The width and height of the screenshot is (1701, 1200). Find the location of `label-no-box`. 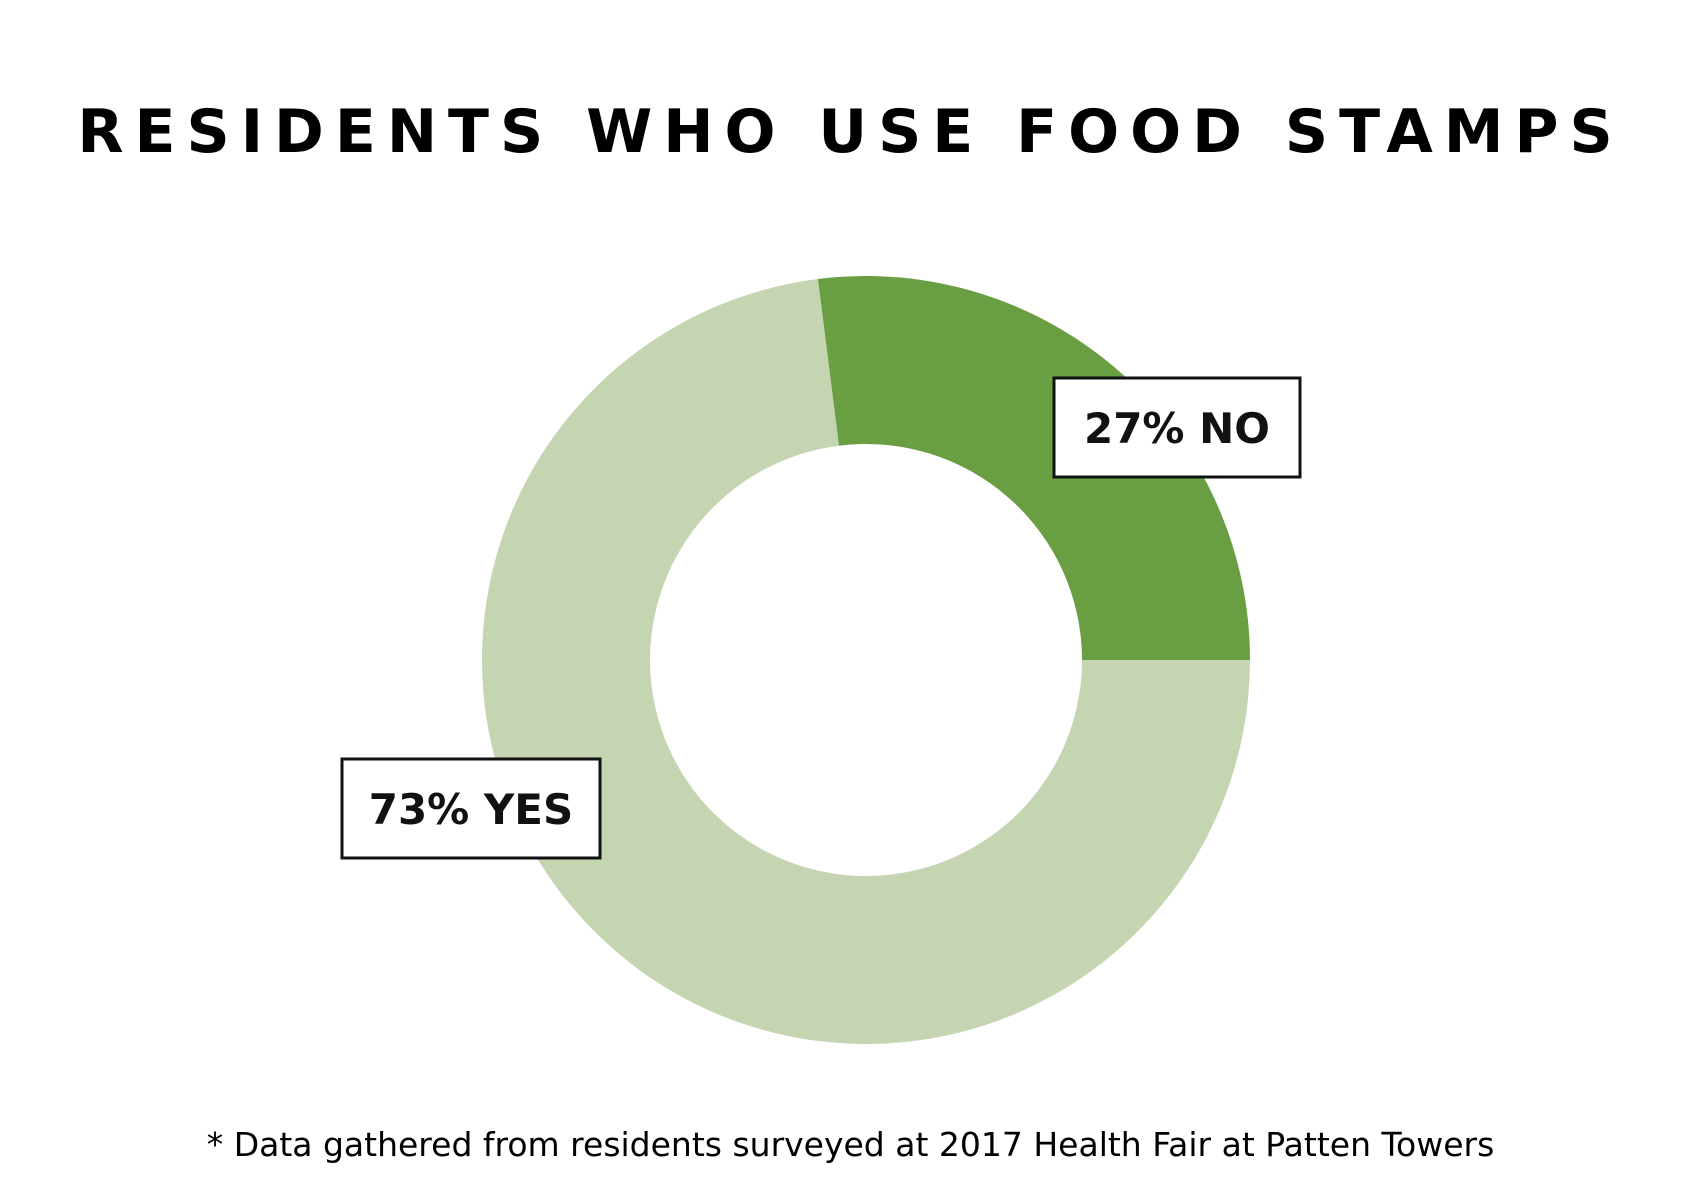

label-no-box is located at coordinates (1177, 427).